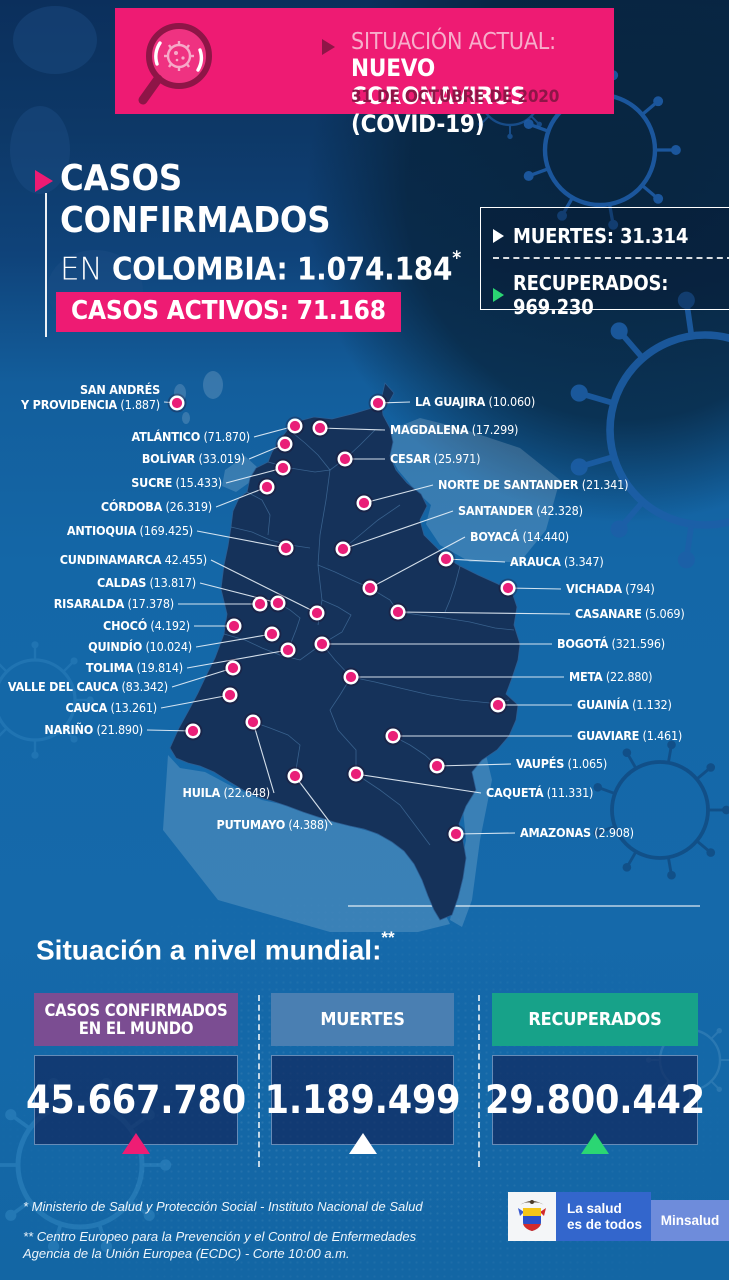  I want to click on department-cases: (10.024), so click(167, 646).